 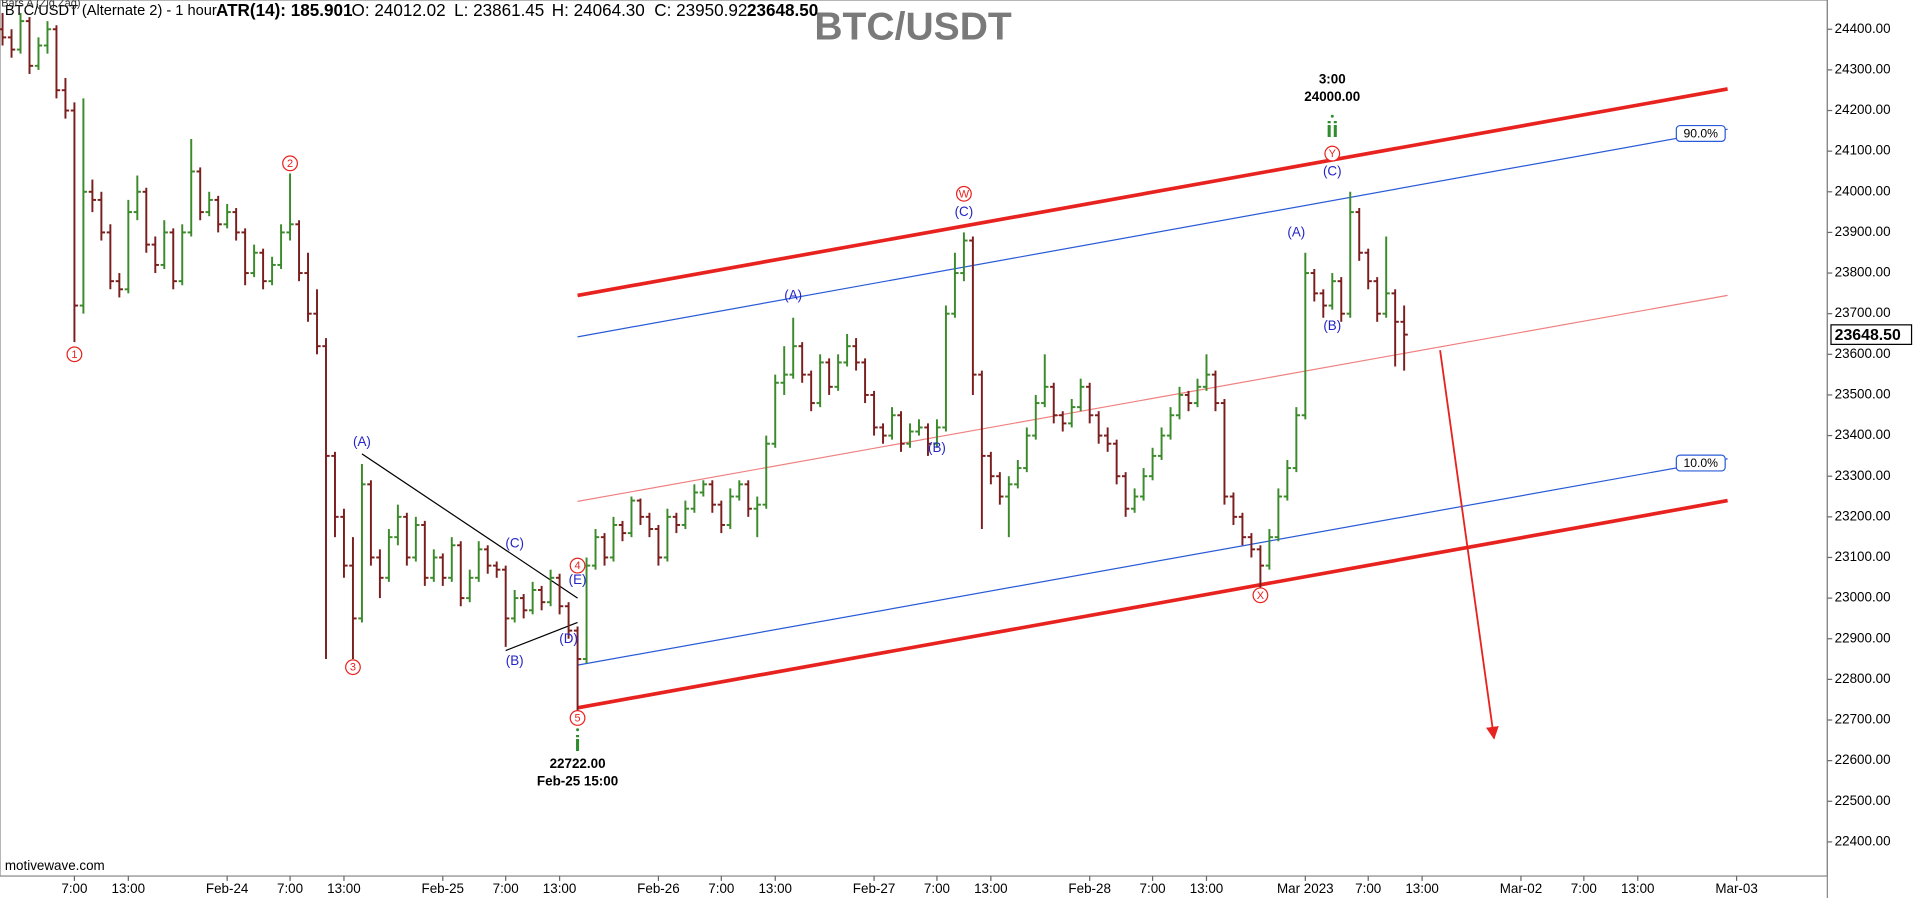 What do you see at coordinates (1332, 79) in the screenshot?
I see `annotation: 3:00` at bounding box center [1332, 79].